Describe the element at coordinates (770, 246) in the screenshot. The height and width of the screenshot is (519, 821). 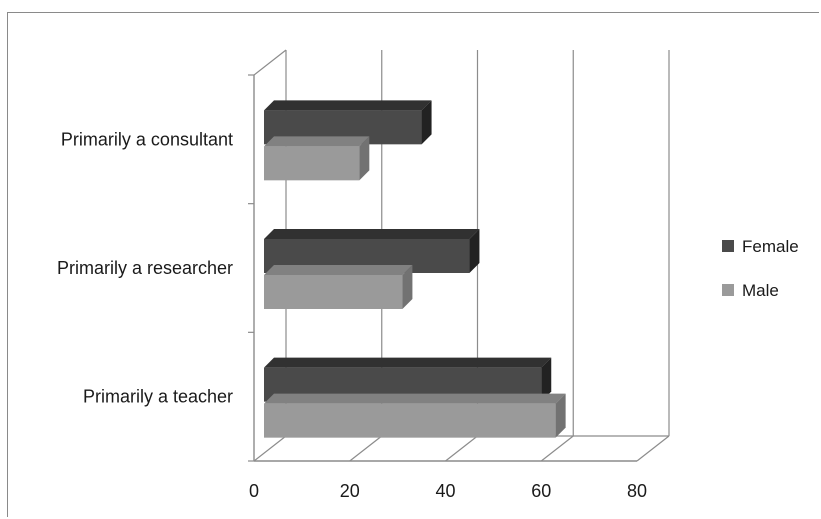
I see `legend-label: Female` at that location.